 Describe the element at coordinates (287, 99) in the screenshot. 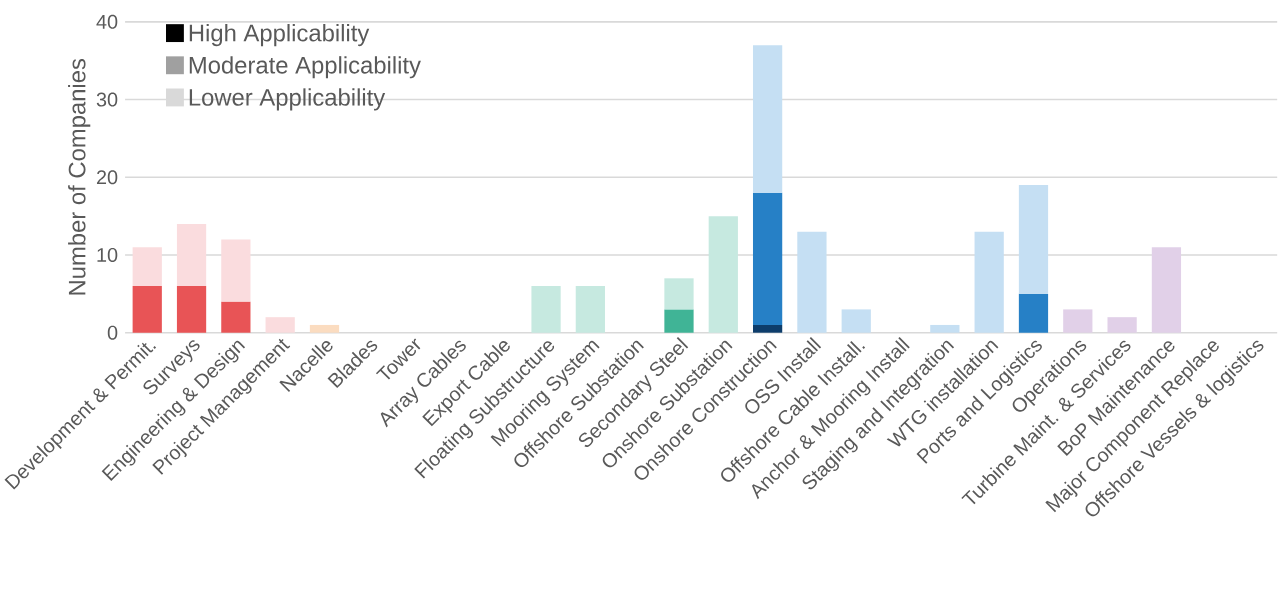

I see `annotation: Lower Applicability` at that location.